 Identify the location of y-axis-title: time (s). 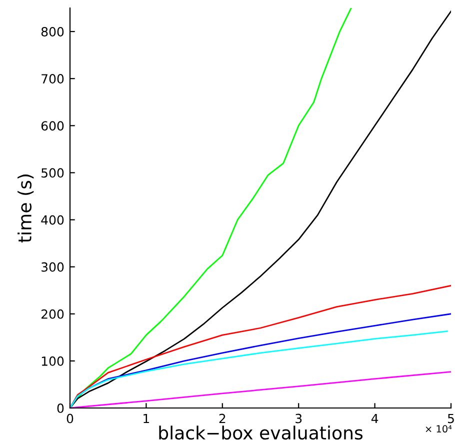
(26, 208).